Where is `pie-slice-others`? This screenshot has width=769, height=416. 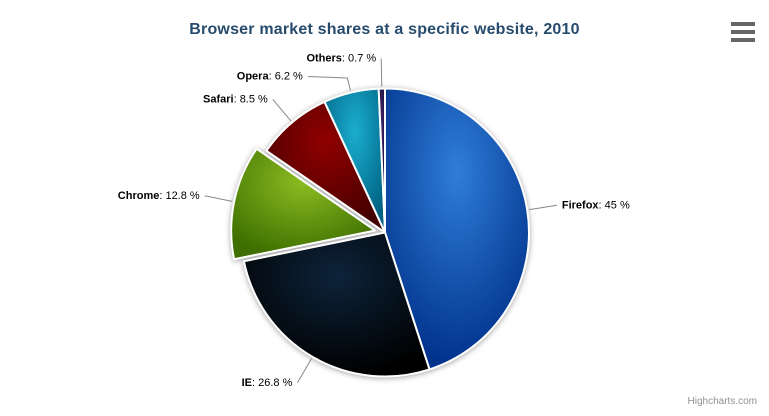
pie-slice-others is located at coordinates (381, 160).